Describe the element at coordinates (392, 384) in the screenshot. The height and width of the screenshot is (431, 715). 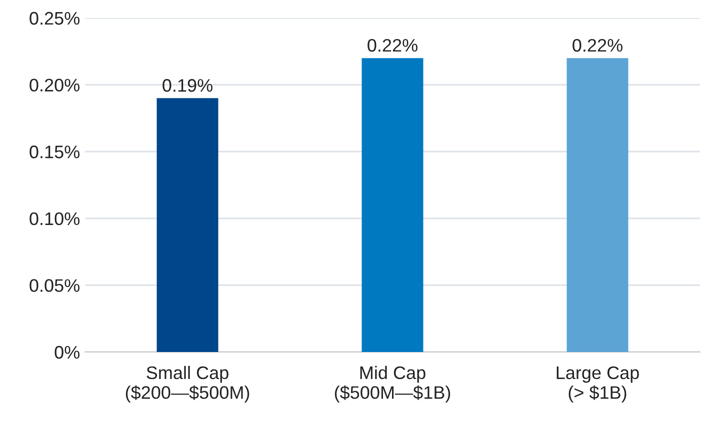
I see `x-tick-label: Mid Cap ($500M—$1B)` at that location.